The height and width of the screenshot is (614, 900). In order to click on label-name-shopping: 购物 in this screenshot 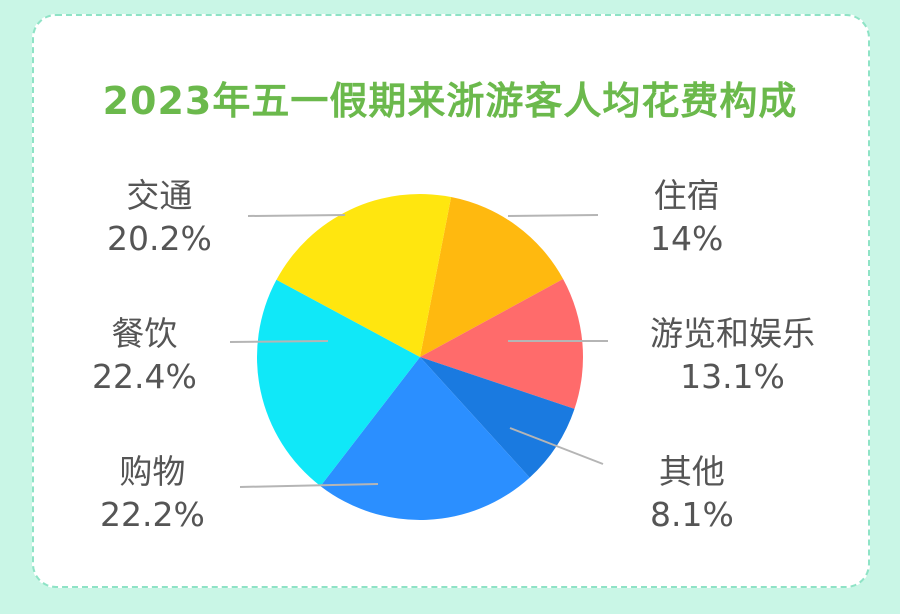, I will do `click(152, 471)`.